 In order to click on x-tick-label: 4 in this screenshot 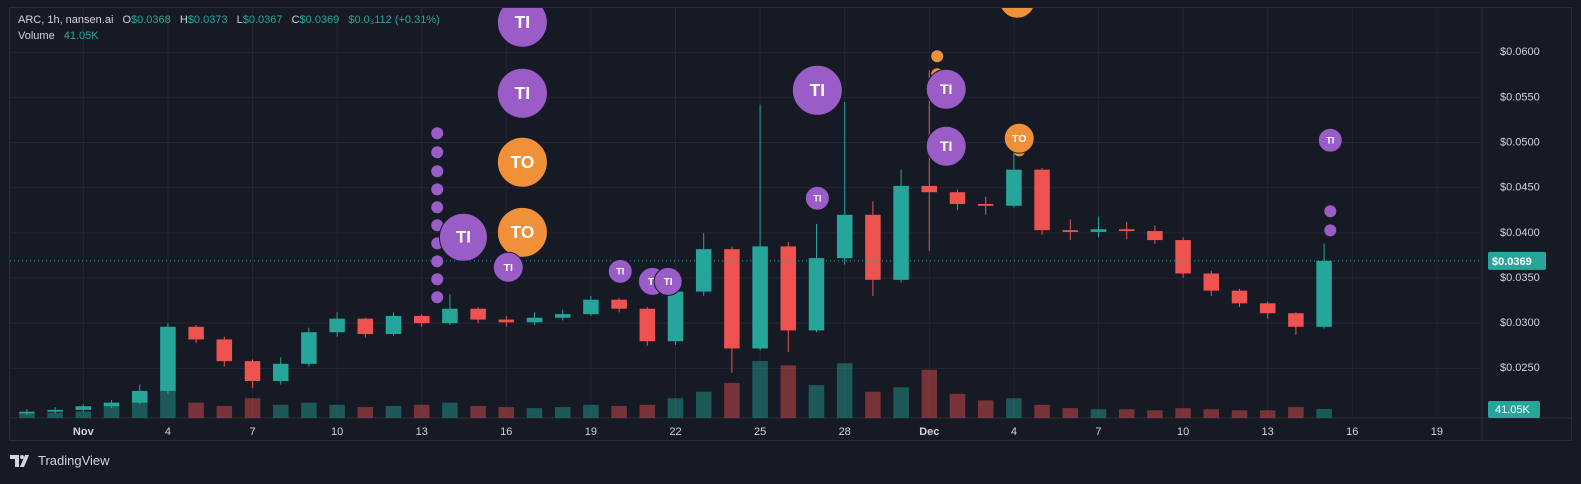, I will do `click(168, 432)`.